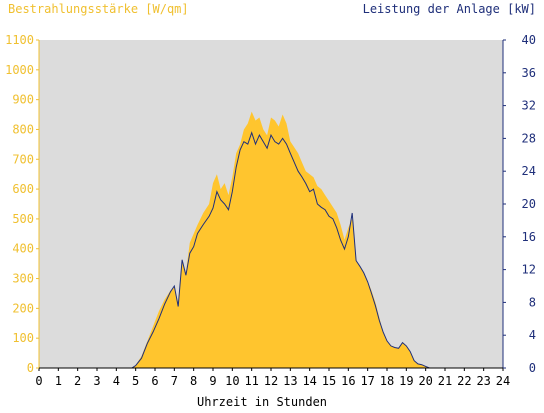 The height and width of the screenshot is (413, 544). What do you see at coordinates (529, 106) in the screenshot?
I see `right-tick-label: 32` at bounding box center [529, 106].